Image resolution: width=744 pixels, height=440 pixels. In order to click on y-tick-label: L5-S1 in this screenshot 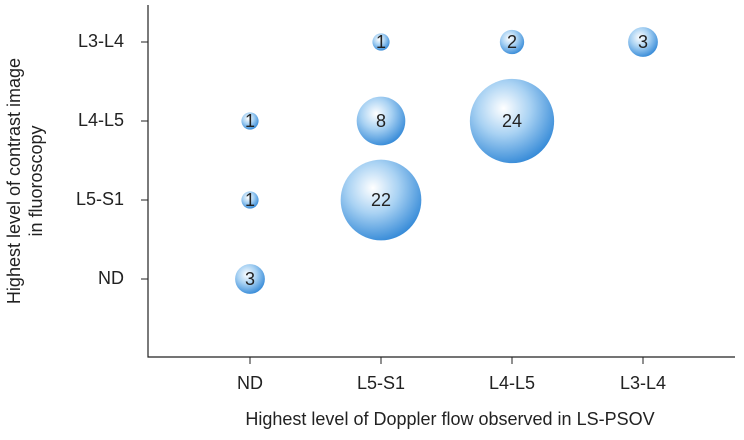, I will do `click(100, 199)`.